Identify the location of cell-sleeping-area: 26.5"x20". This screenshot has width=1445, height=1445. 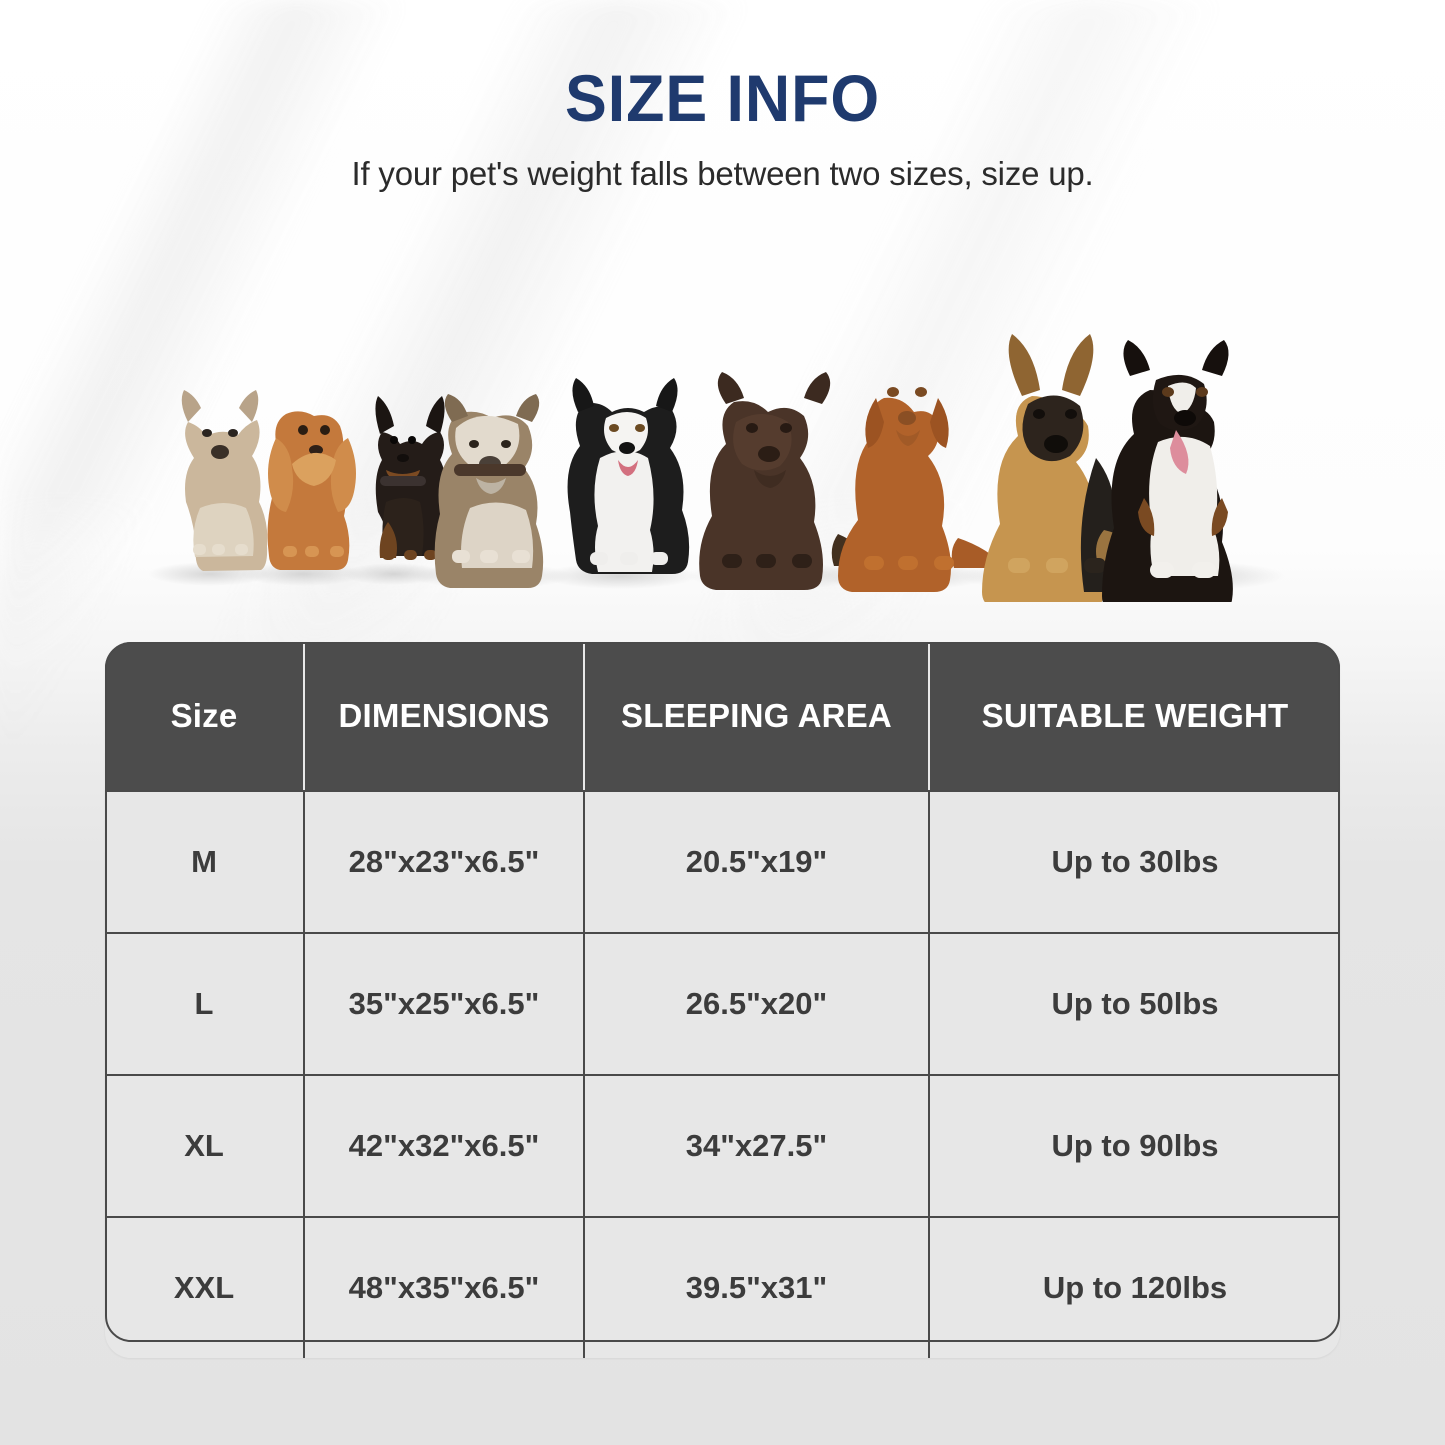
(757, 1004).